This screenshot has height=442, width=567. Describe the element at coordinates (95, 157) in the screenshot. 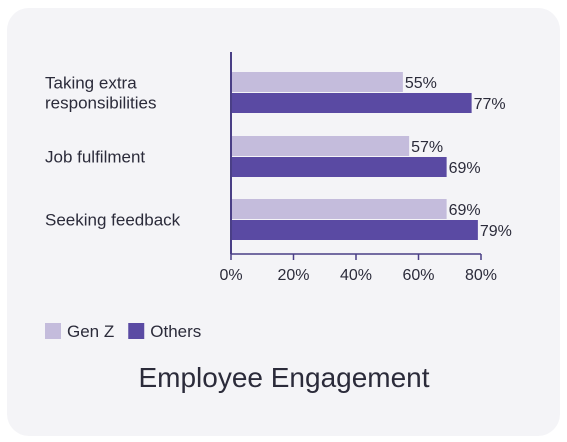

I see `category-label: Job fulfilment` at that location.